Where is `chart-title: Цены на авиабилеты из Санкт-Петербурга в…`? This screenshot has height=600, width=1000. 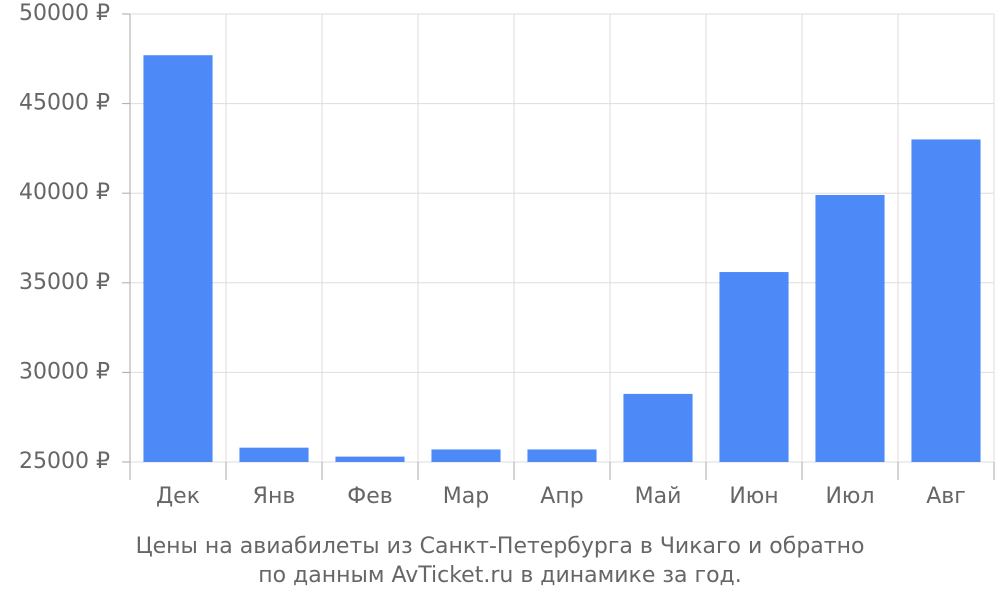
chart-title: Цены на авиабилеты из Санкт-Петербурга в… is located at coordinates (500, 546).